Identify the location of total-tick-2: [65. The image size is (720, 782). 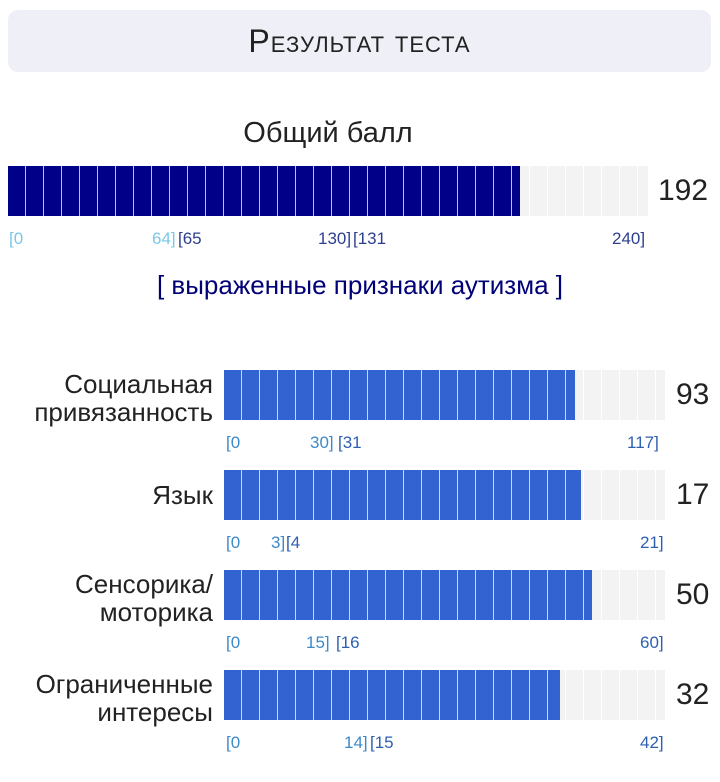
(190, 238).